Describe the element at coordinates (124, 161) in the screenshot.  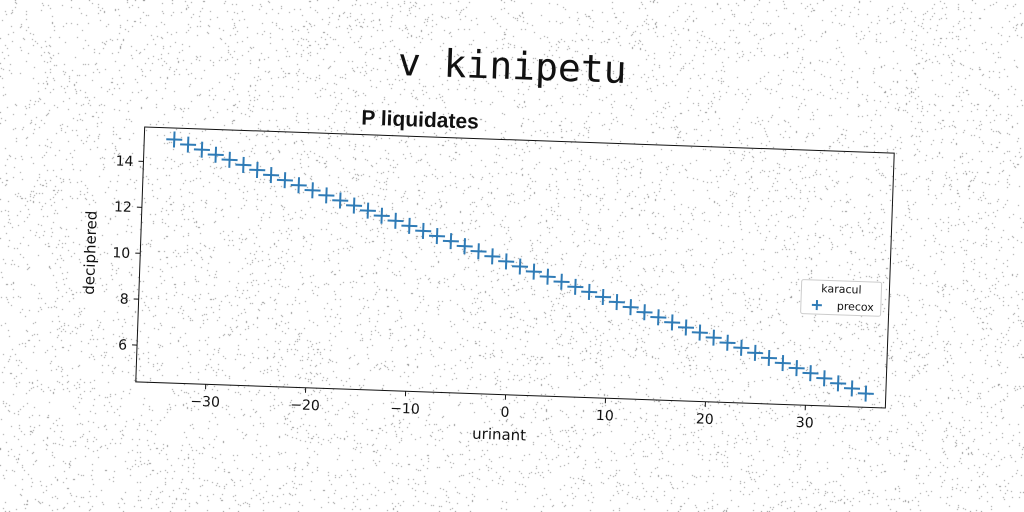
I see `y-tick-label: 14` at that location.